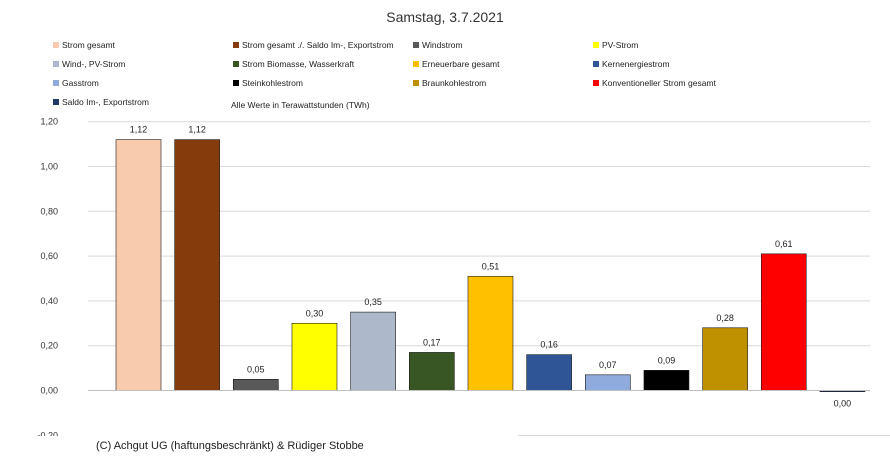 The image size is (890, 464). What do you see at coordinates (272, 83) in the screenshot?
I see `legend-label: Steinkohlestrom` at bounding box center [272, 83].